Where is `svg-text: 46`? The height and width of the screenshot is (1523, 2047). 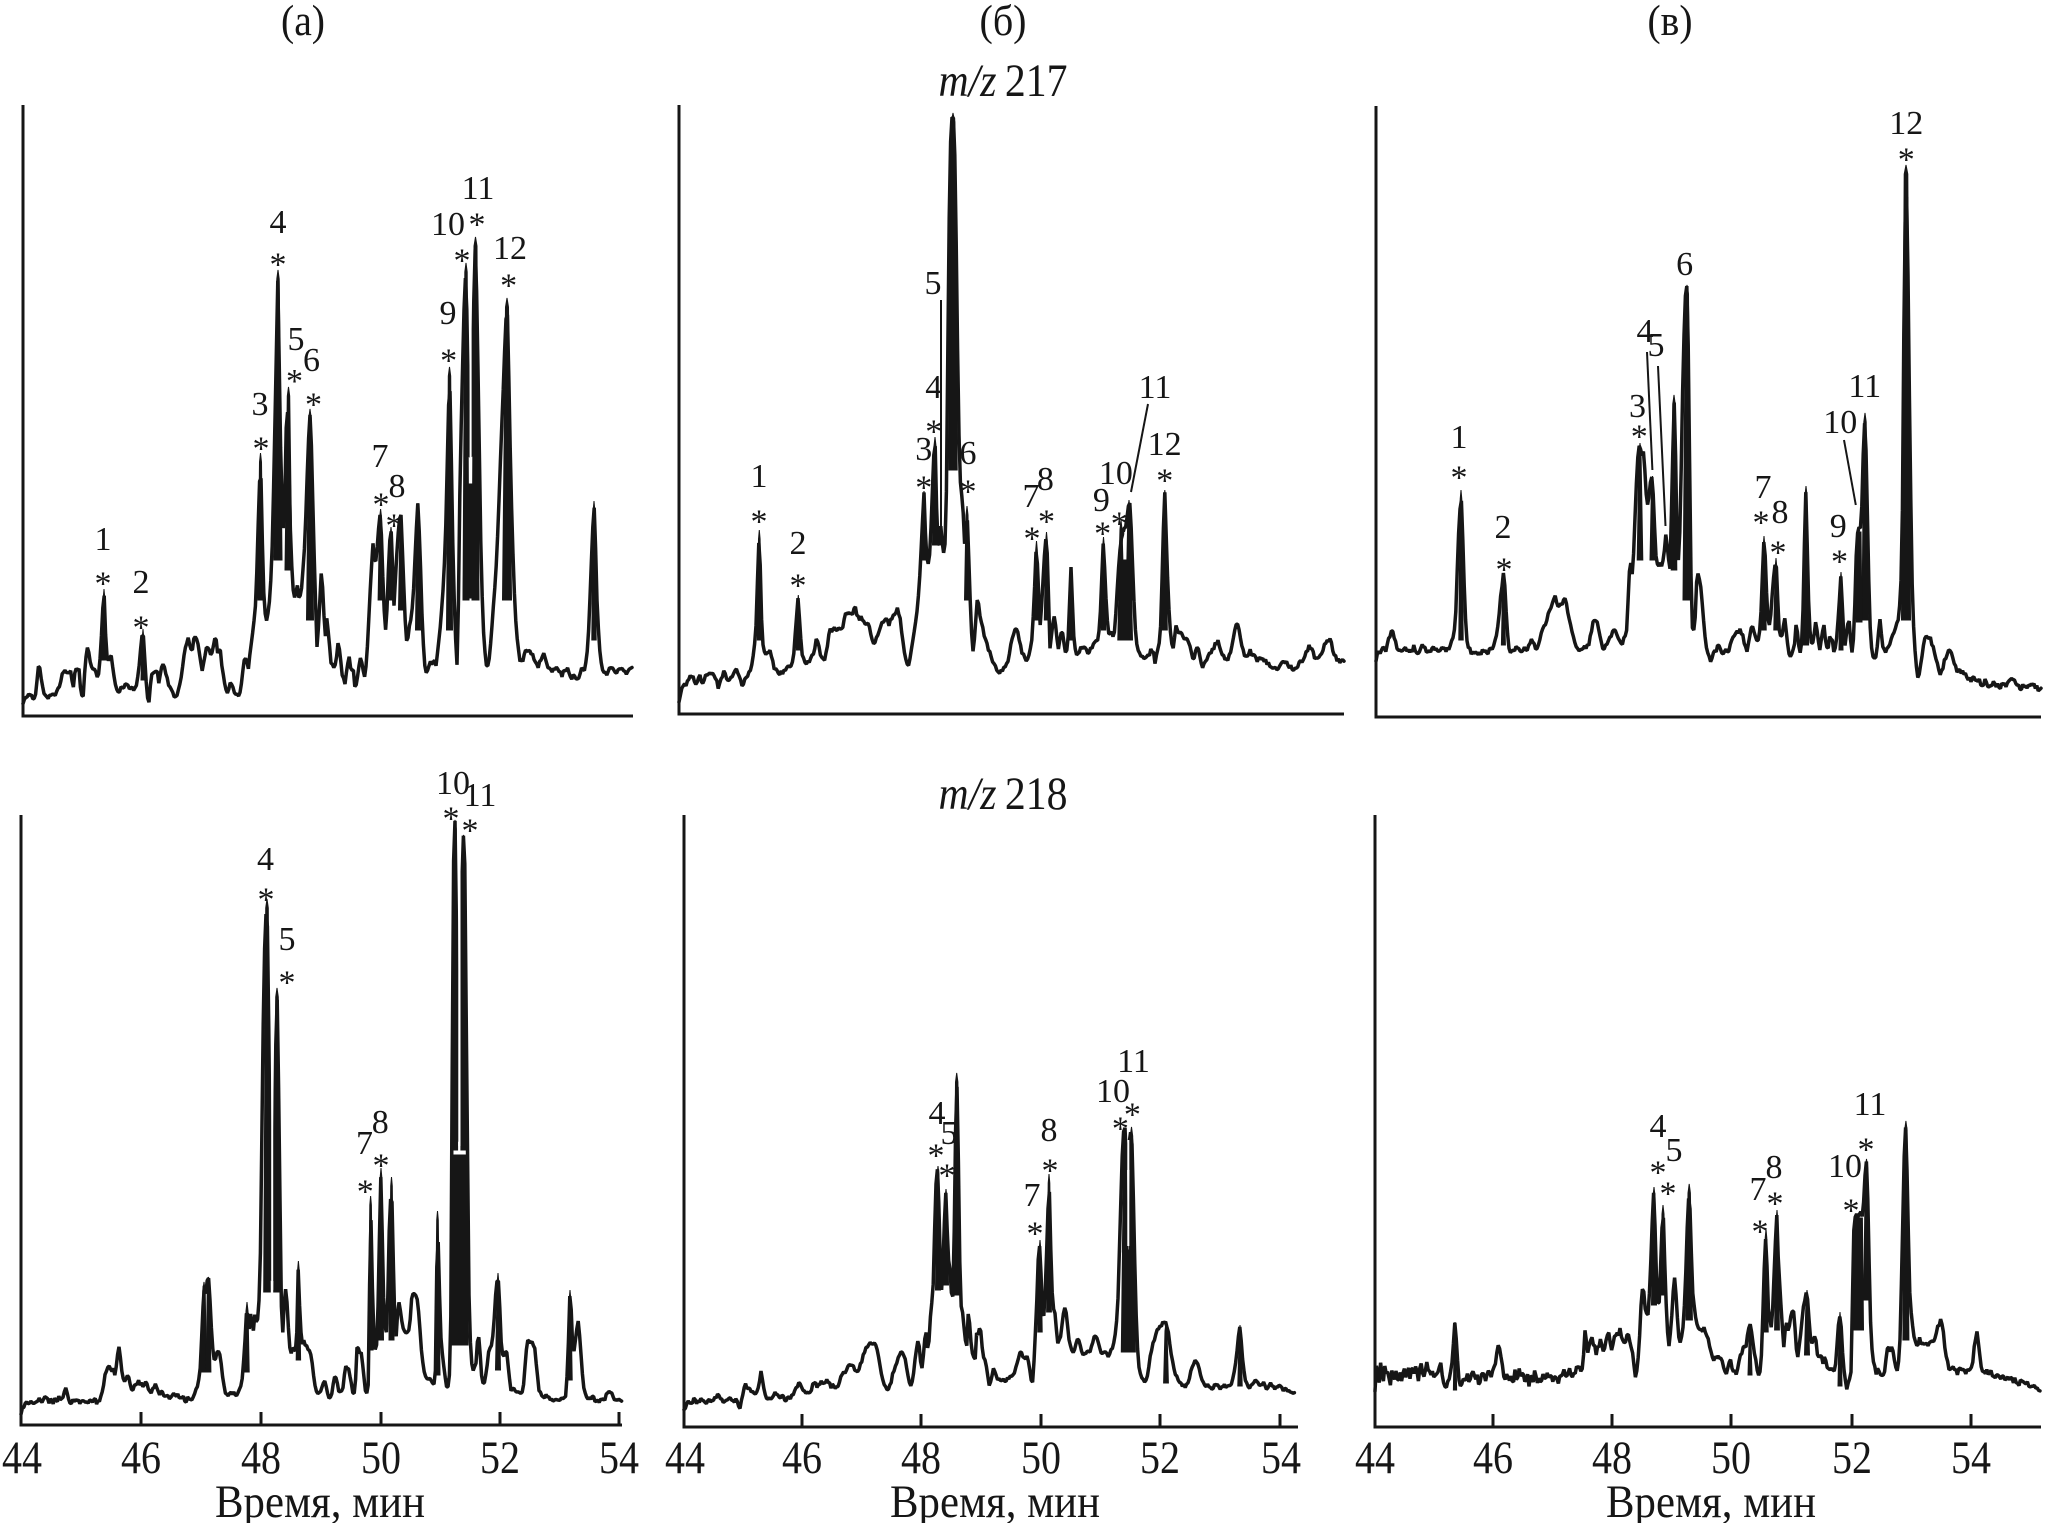
svg-text: 46 is located at coordinates (1493, 1458).